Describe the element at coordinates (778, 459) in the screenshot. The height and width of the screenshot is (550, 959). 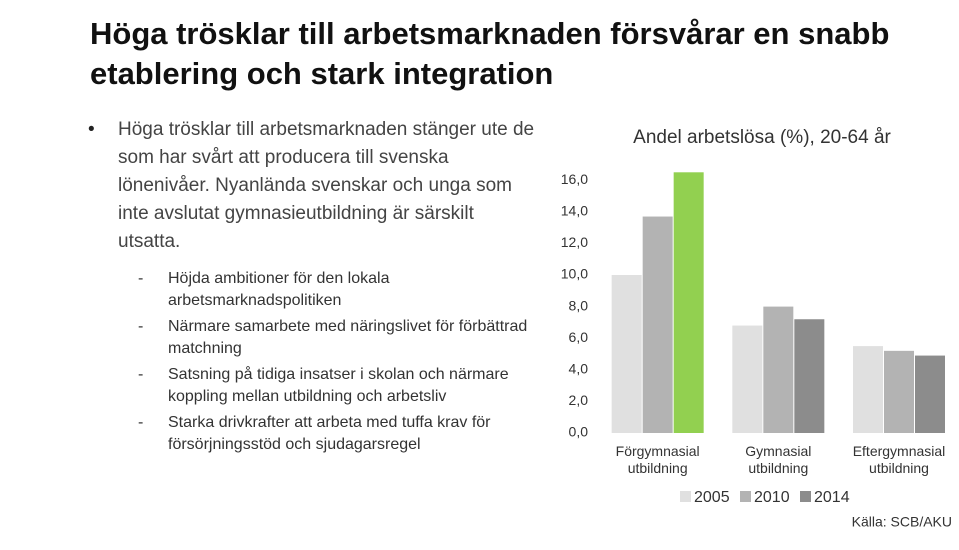
I see `x-tick-label: Gymnasial utbildning` at that location.